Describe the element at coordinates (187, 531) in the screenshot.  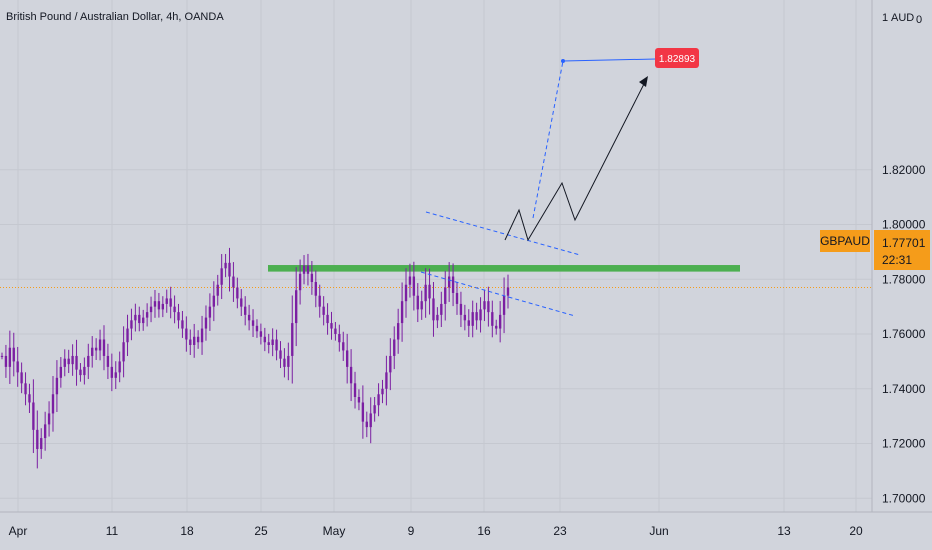
I see `time-tick-label: 18` at that location.